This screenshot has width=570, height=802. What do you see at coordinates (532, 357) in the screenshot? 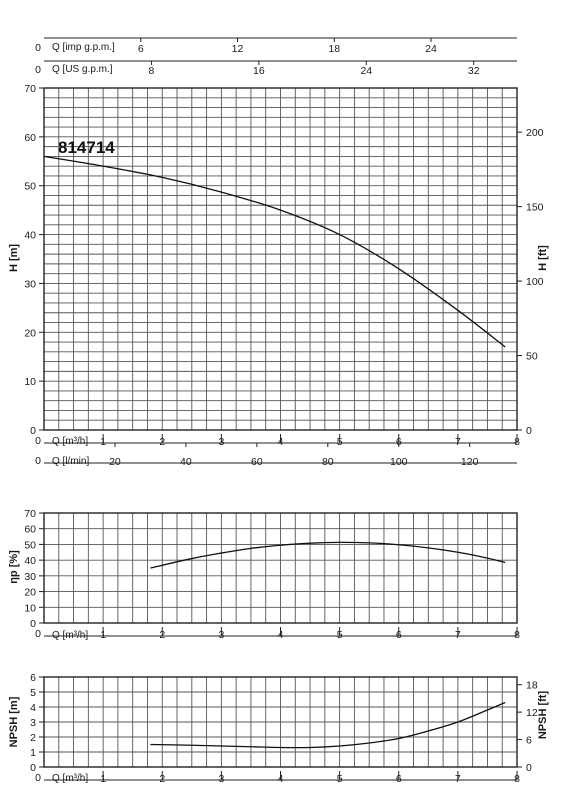
I see `ytick-right-label: 50` at bounding box center [532, 357].